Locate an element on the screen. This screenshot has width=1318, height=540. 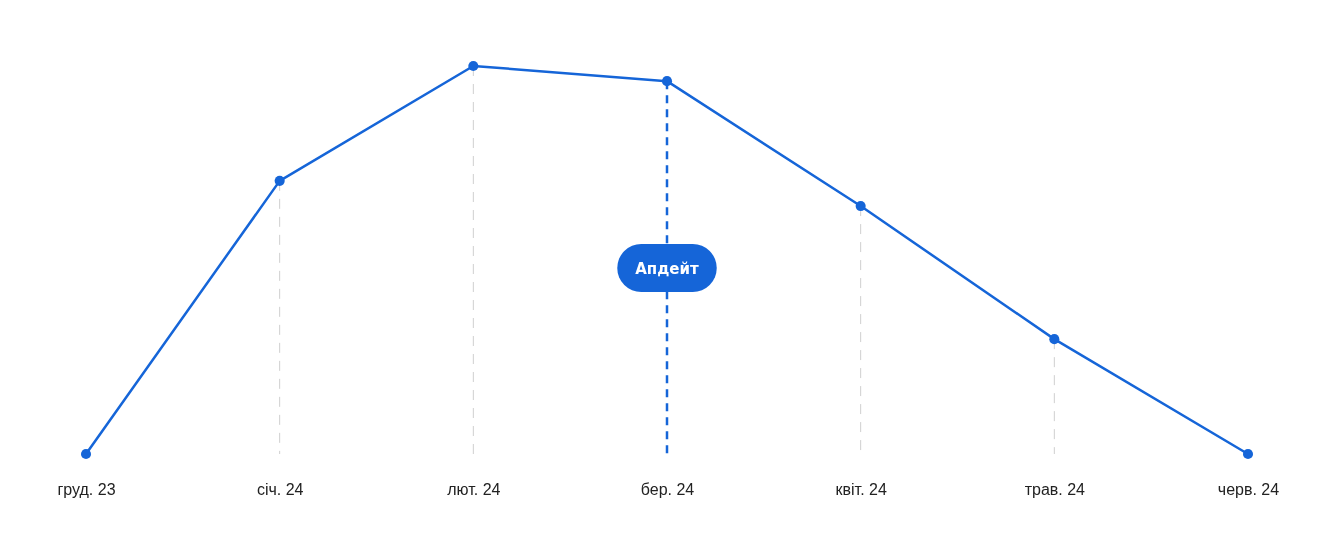
x-tick-label: черв. 24 is located at coordinates (1248, 489).